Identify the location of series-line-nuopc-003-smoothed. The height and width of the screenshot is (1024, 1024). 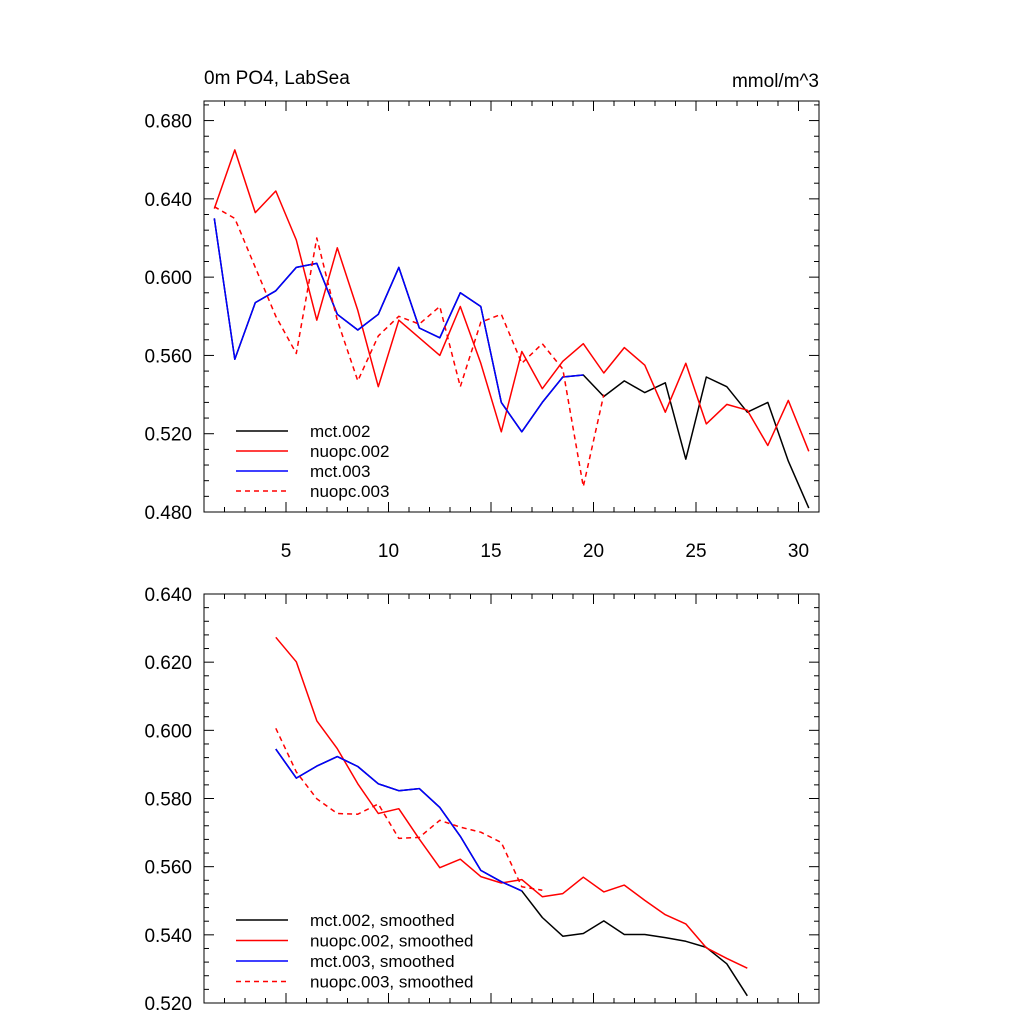
(409, 809).